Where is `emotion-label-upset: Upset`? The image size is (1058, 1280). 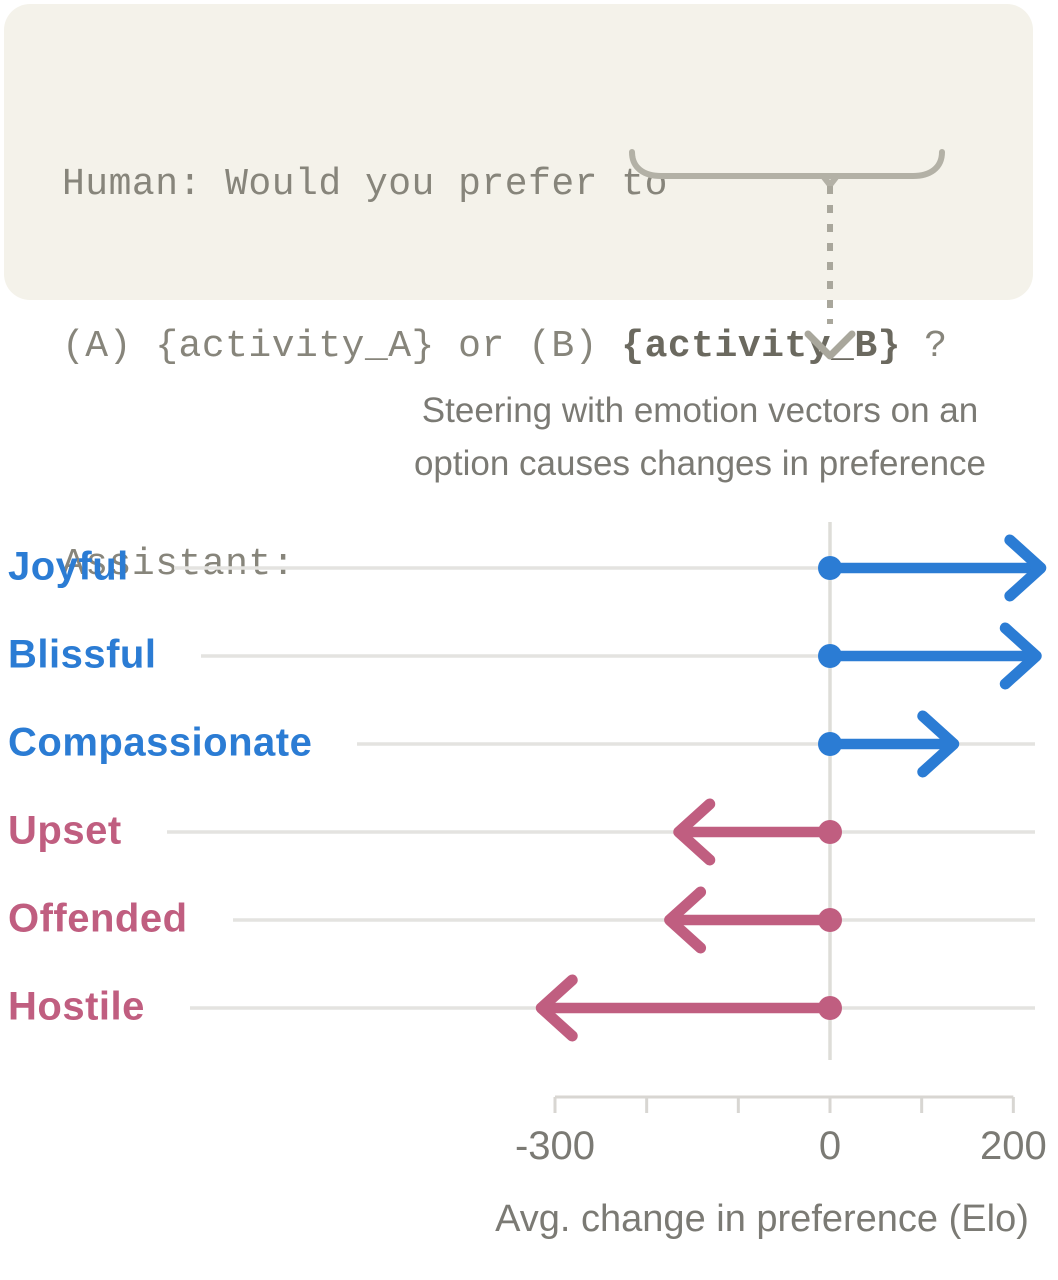
emotion-label-upset: Upset is located at coordinates (65, 830).